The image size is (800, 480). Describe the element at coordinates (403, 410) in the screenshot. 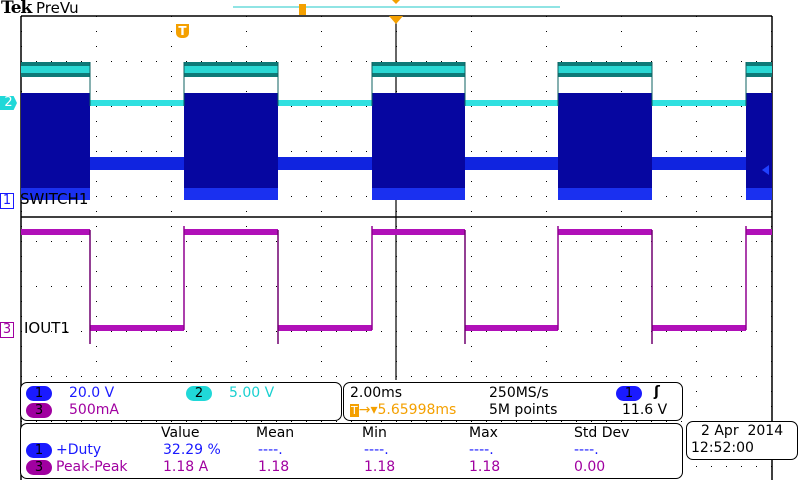

I see `trigger-delay: T→▾5.65998ms` at that location.